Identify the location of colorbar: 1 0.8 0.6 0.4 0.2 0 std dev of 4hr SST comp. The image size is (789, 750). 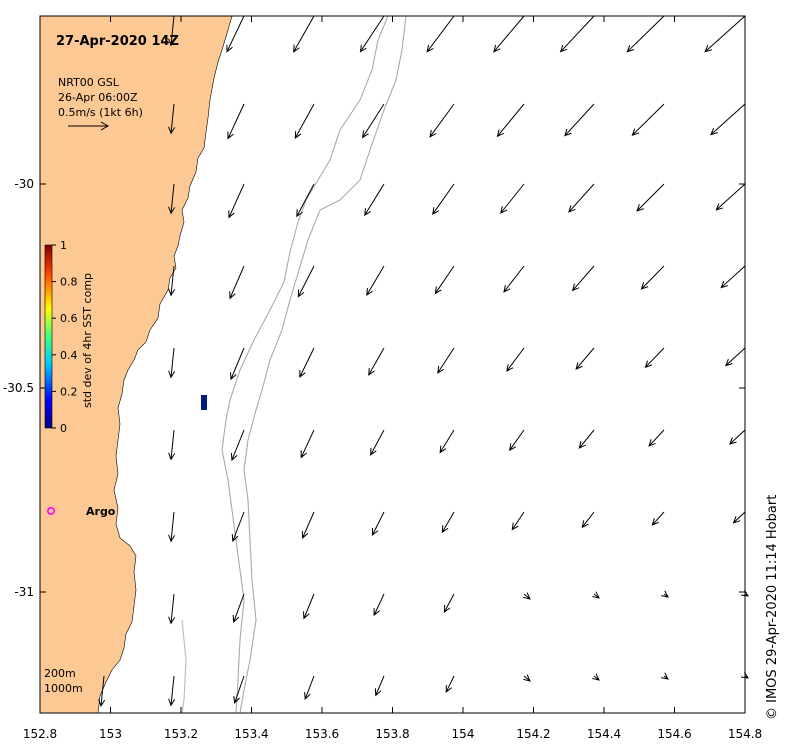
(69, 337).